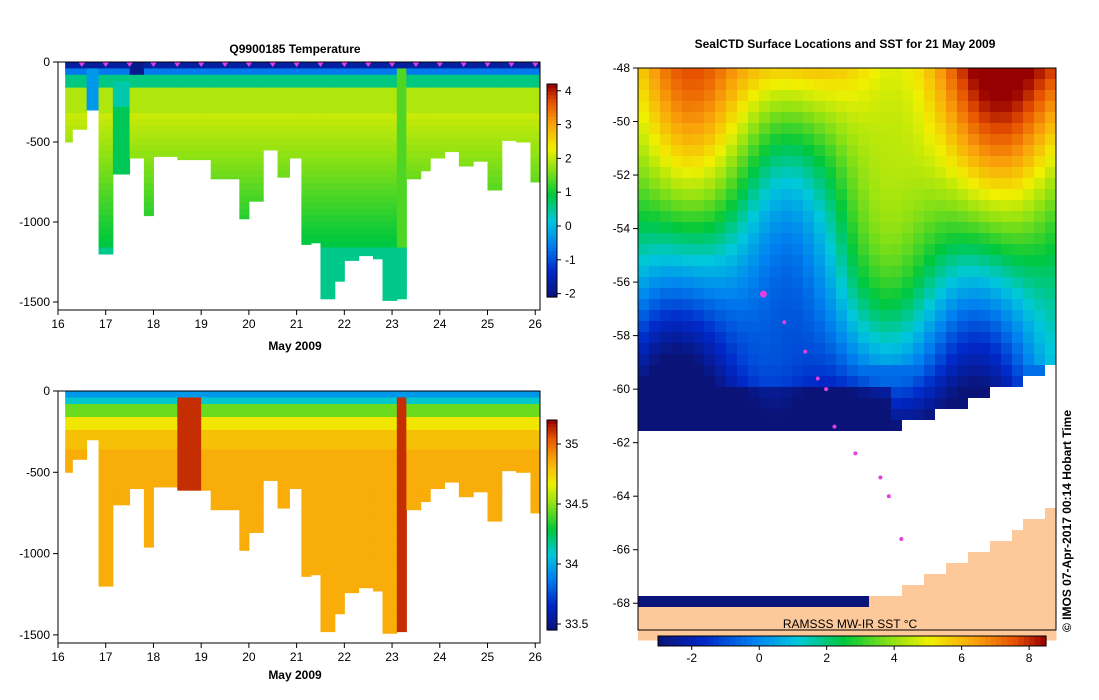 The width and height of the screenshot is (1099, 700). Describe the element at coordinates (901, 539) in the screenshot. I see `seal-track-point` at that location.